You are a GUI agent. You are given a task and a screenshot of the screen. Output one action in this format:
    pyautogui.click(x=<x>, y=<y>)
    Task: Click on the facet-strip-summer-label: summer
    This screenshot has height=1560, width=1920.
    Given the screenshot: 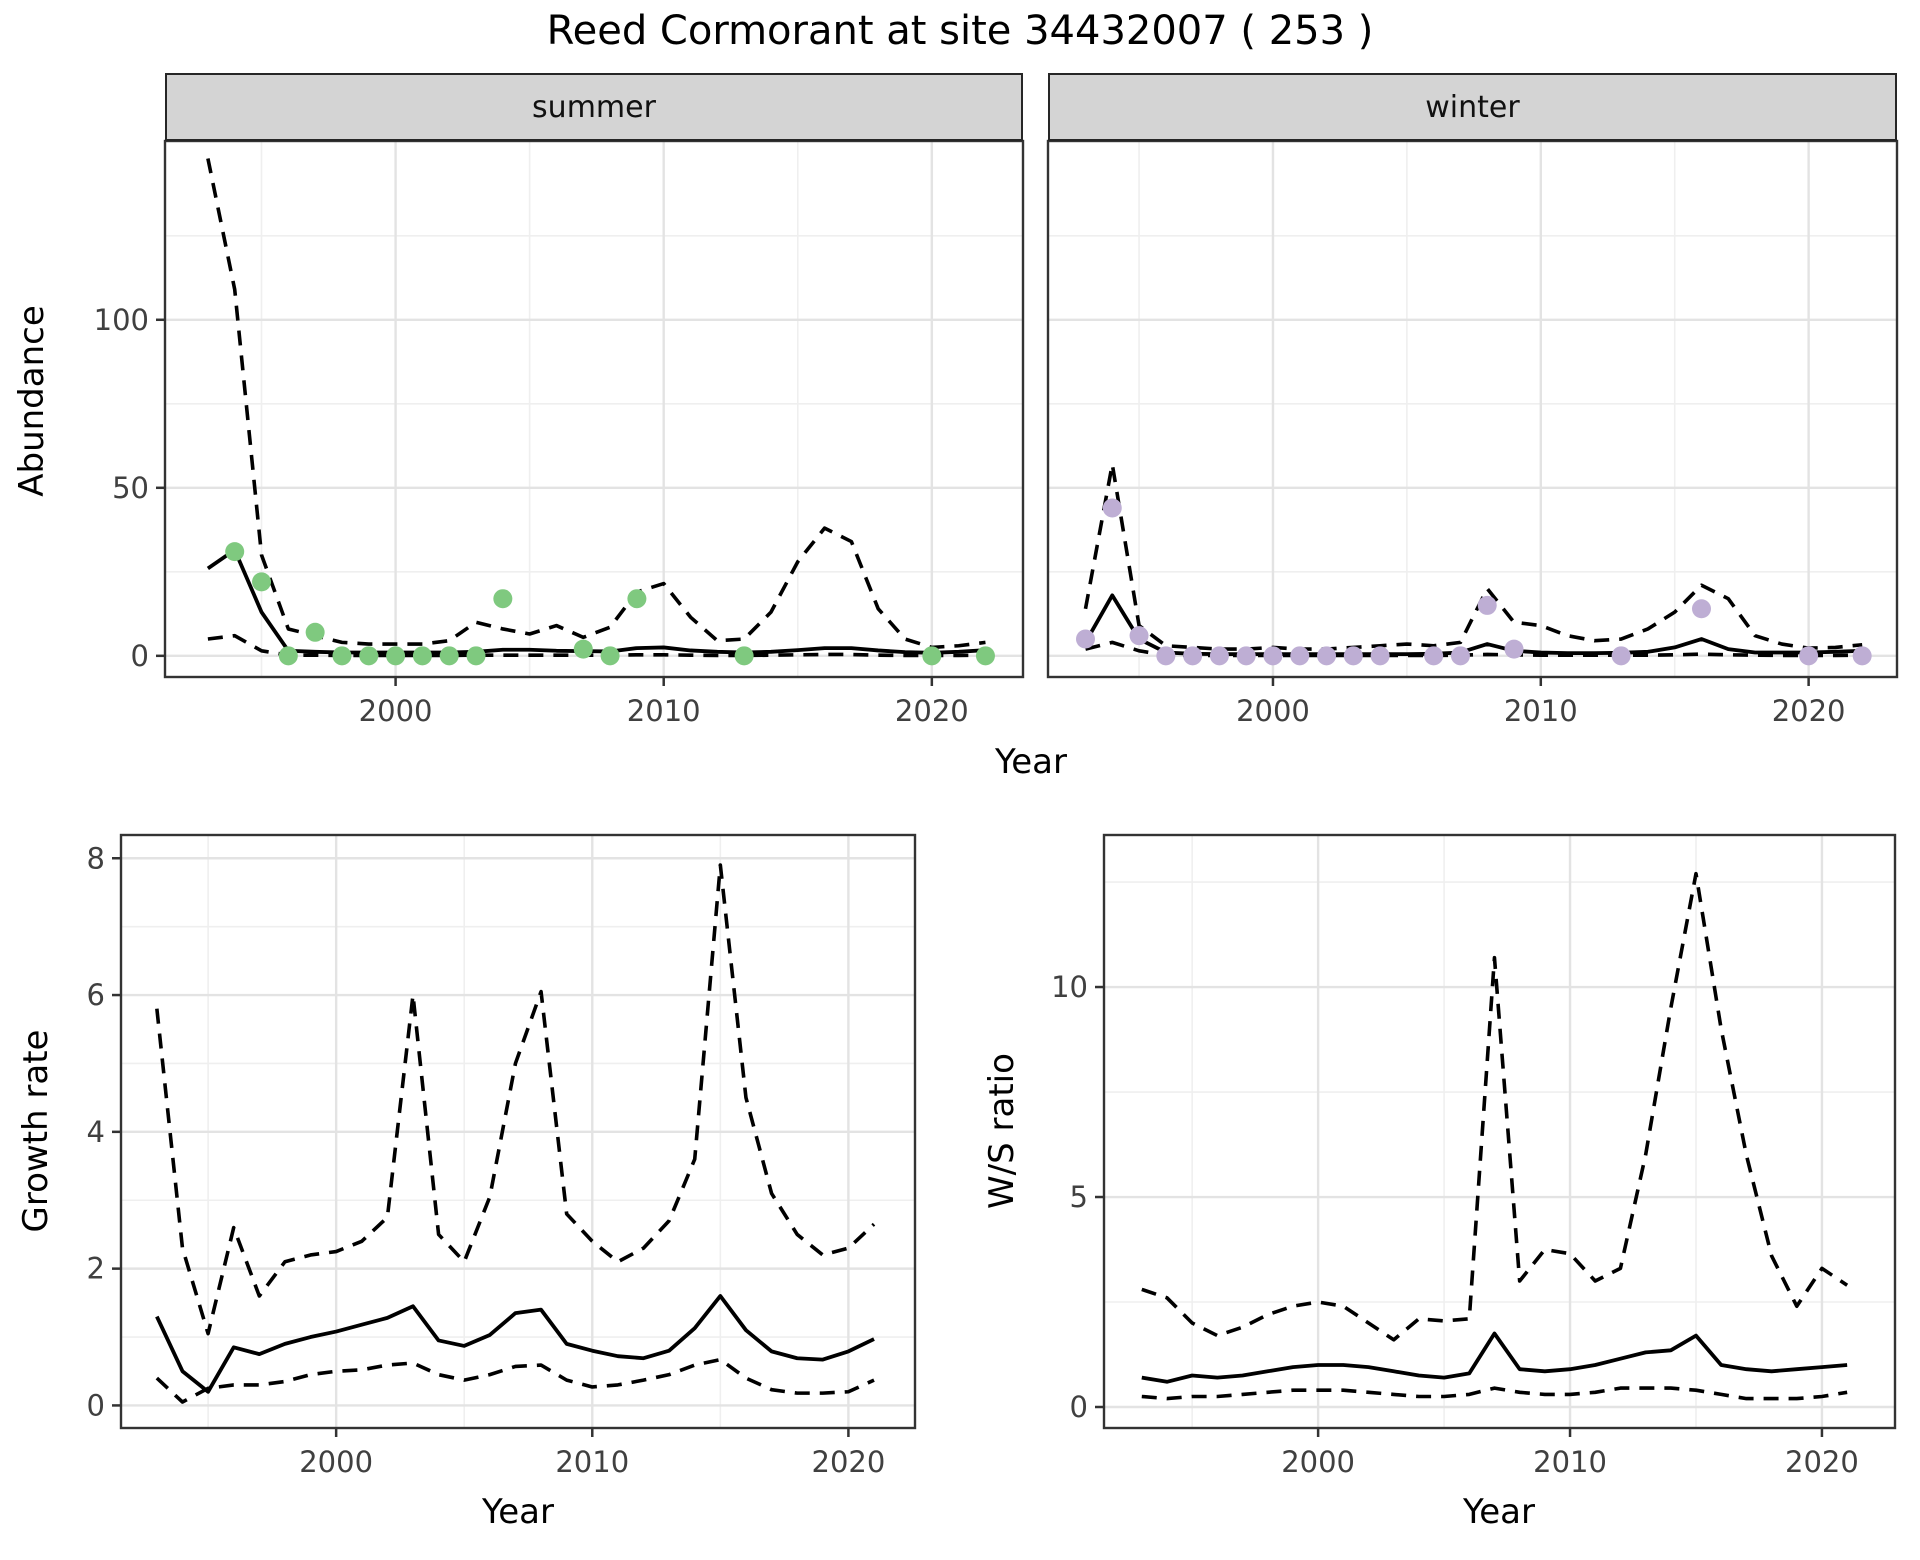 What is the action you would take?
    pyautogui.click(x=594, y=107)
    